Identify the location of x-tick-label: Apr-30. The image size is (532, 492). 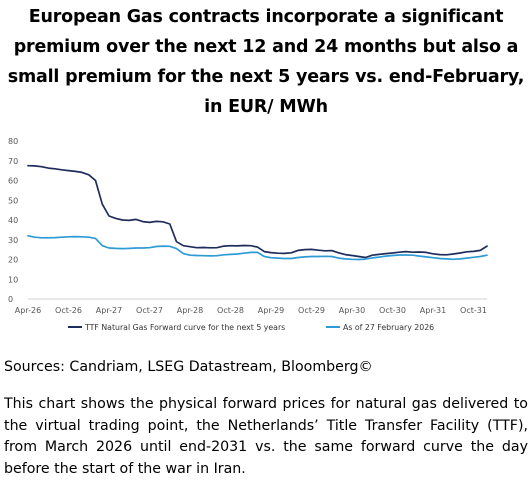
(352, 310).